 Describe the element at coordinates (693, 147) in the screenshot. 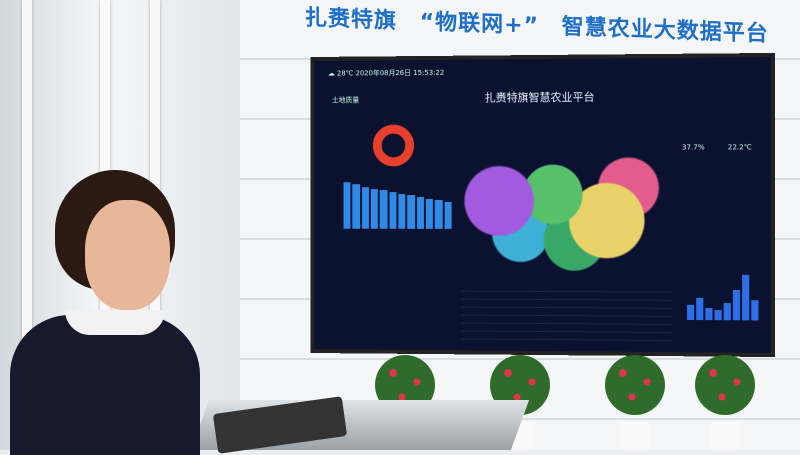

I see `humidity-stat: 37.7%` at that location.